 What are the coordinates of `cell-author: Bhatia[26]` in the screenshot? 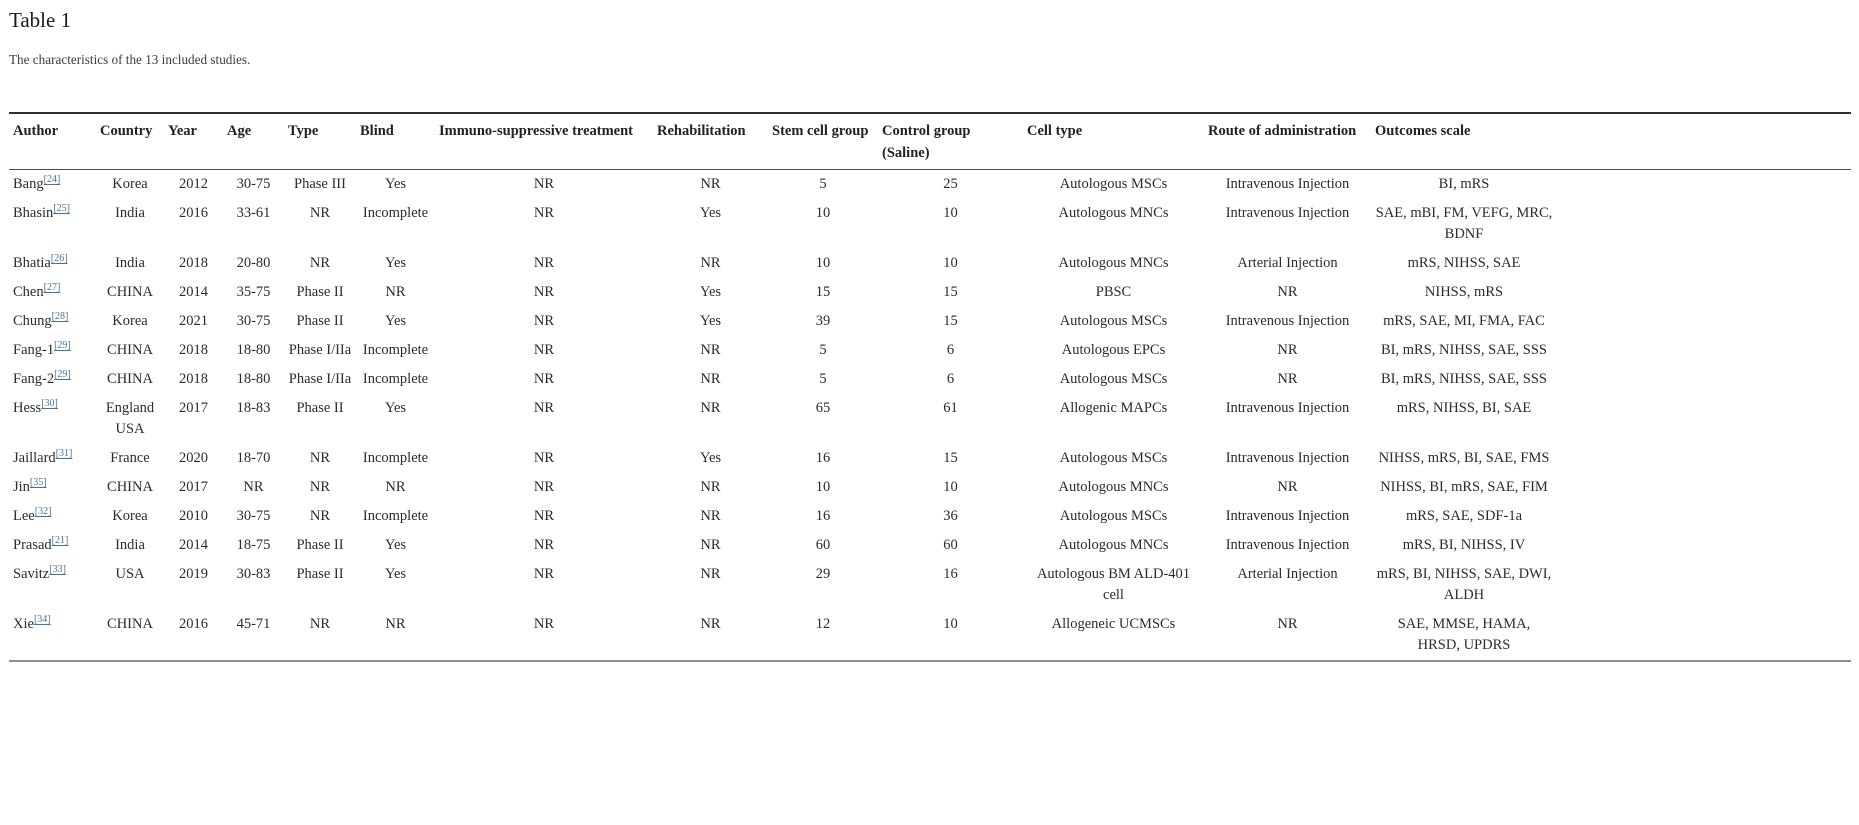 It's located at (52, 263).